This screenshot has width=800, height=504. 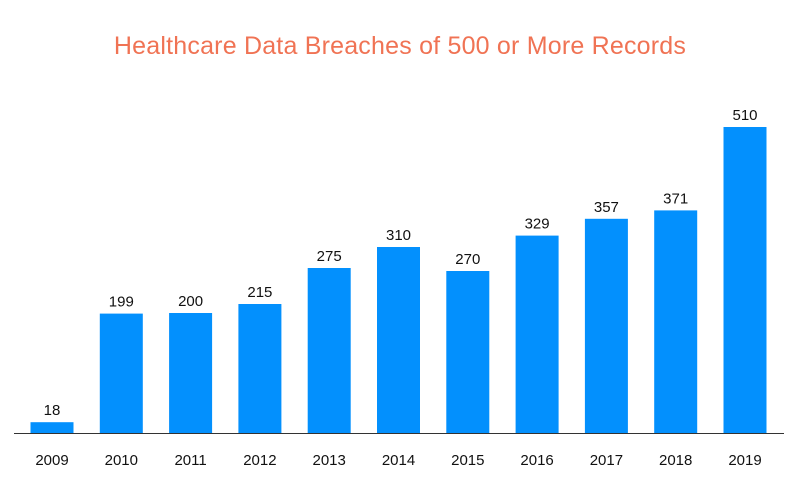 I want to click on x-tick-label-2013: 2013, so click(x=329, y=460).